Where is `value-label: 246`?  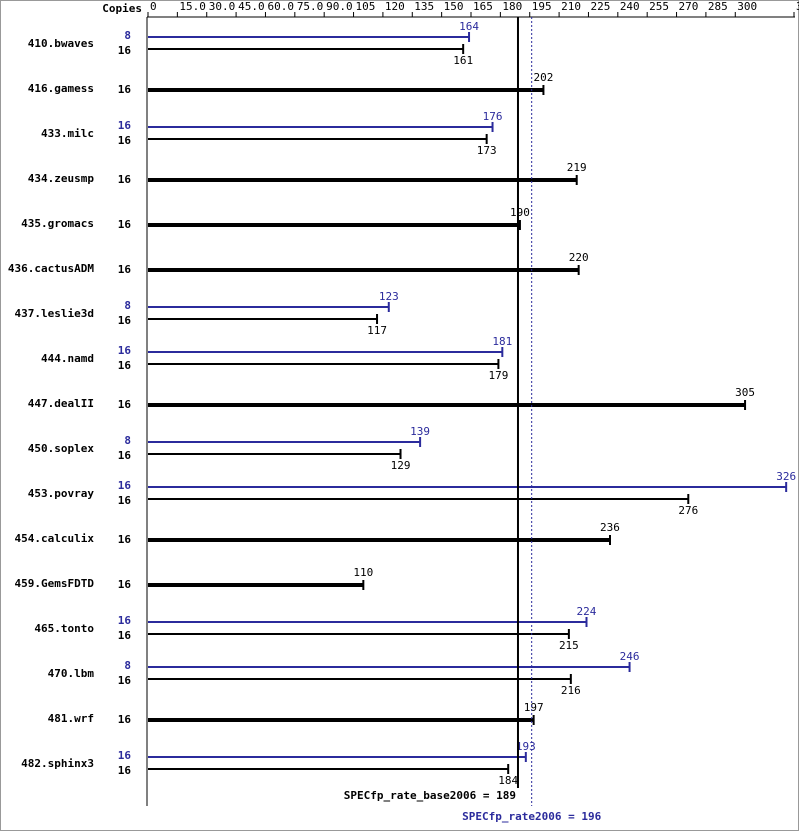 value-label: 246 is located at coordinates (630, 656).